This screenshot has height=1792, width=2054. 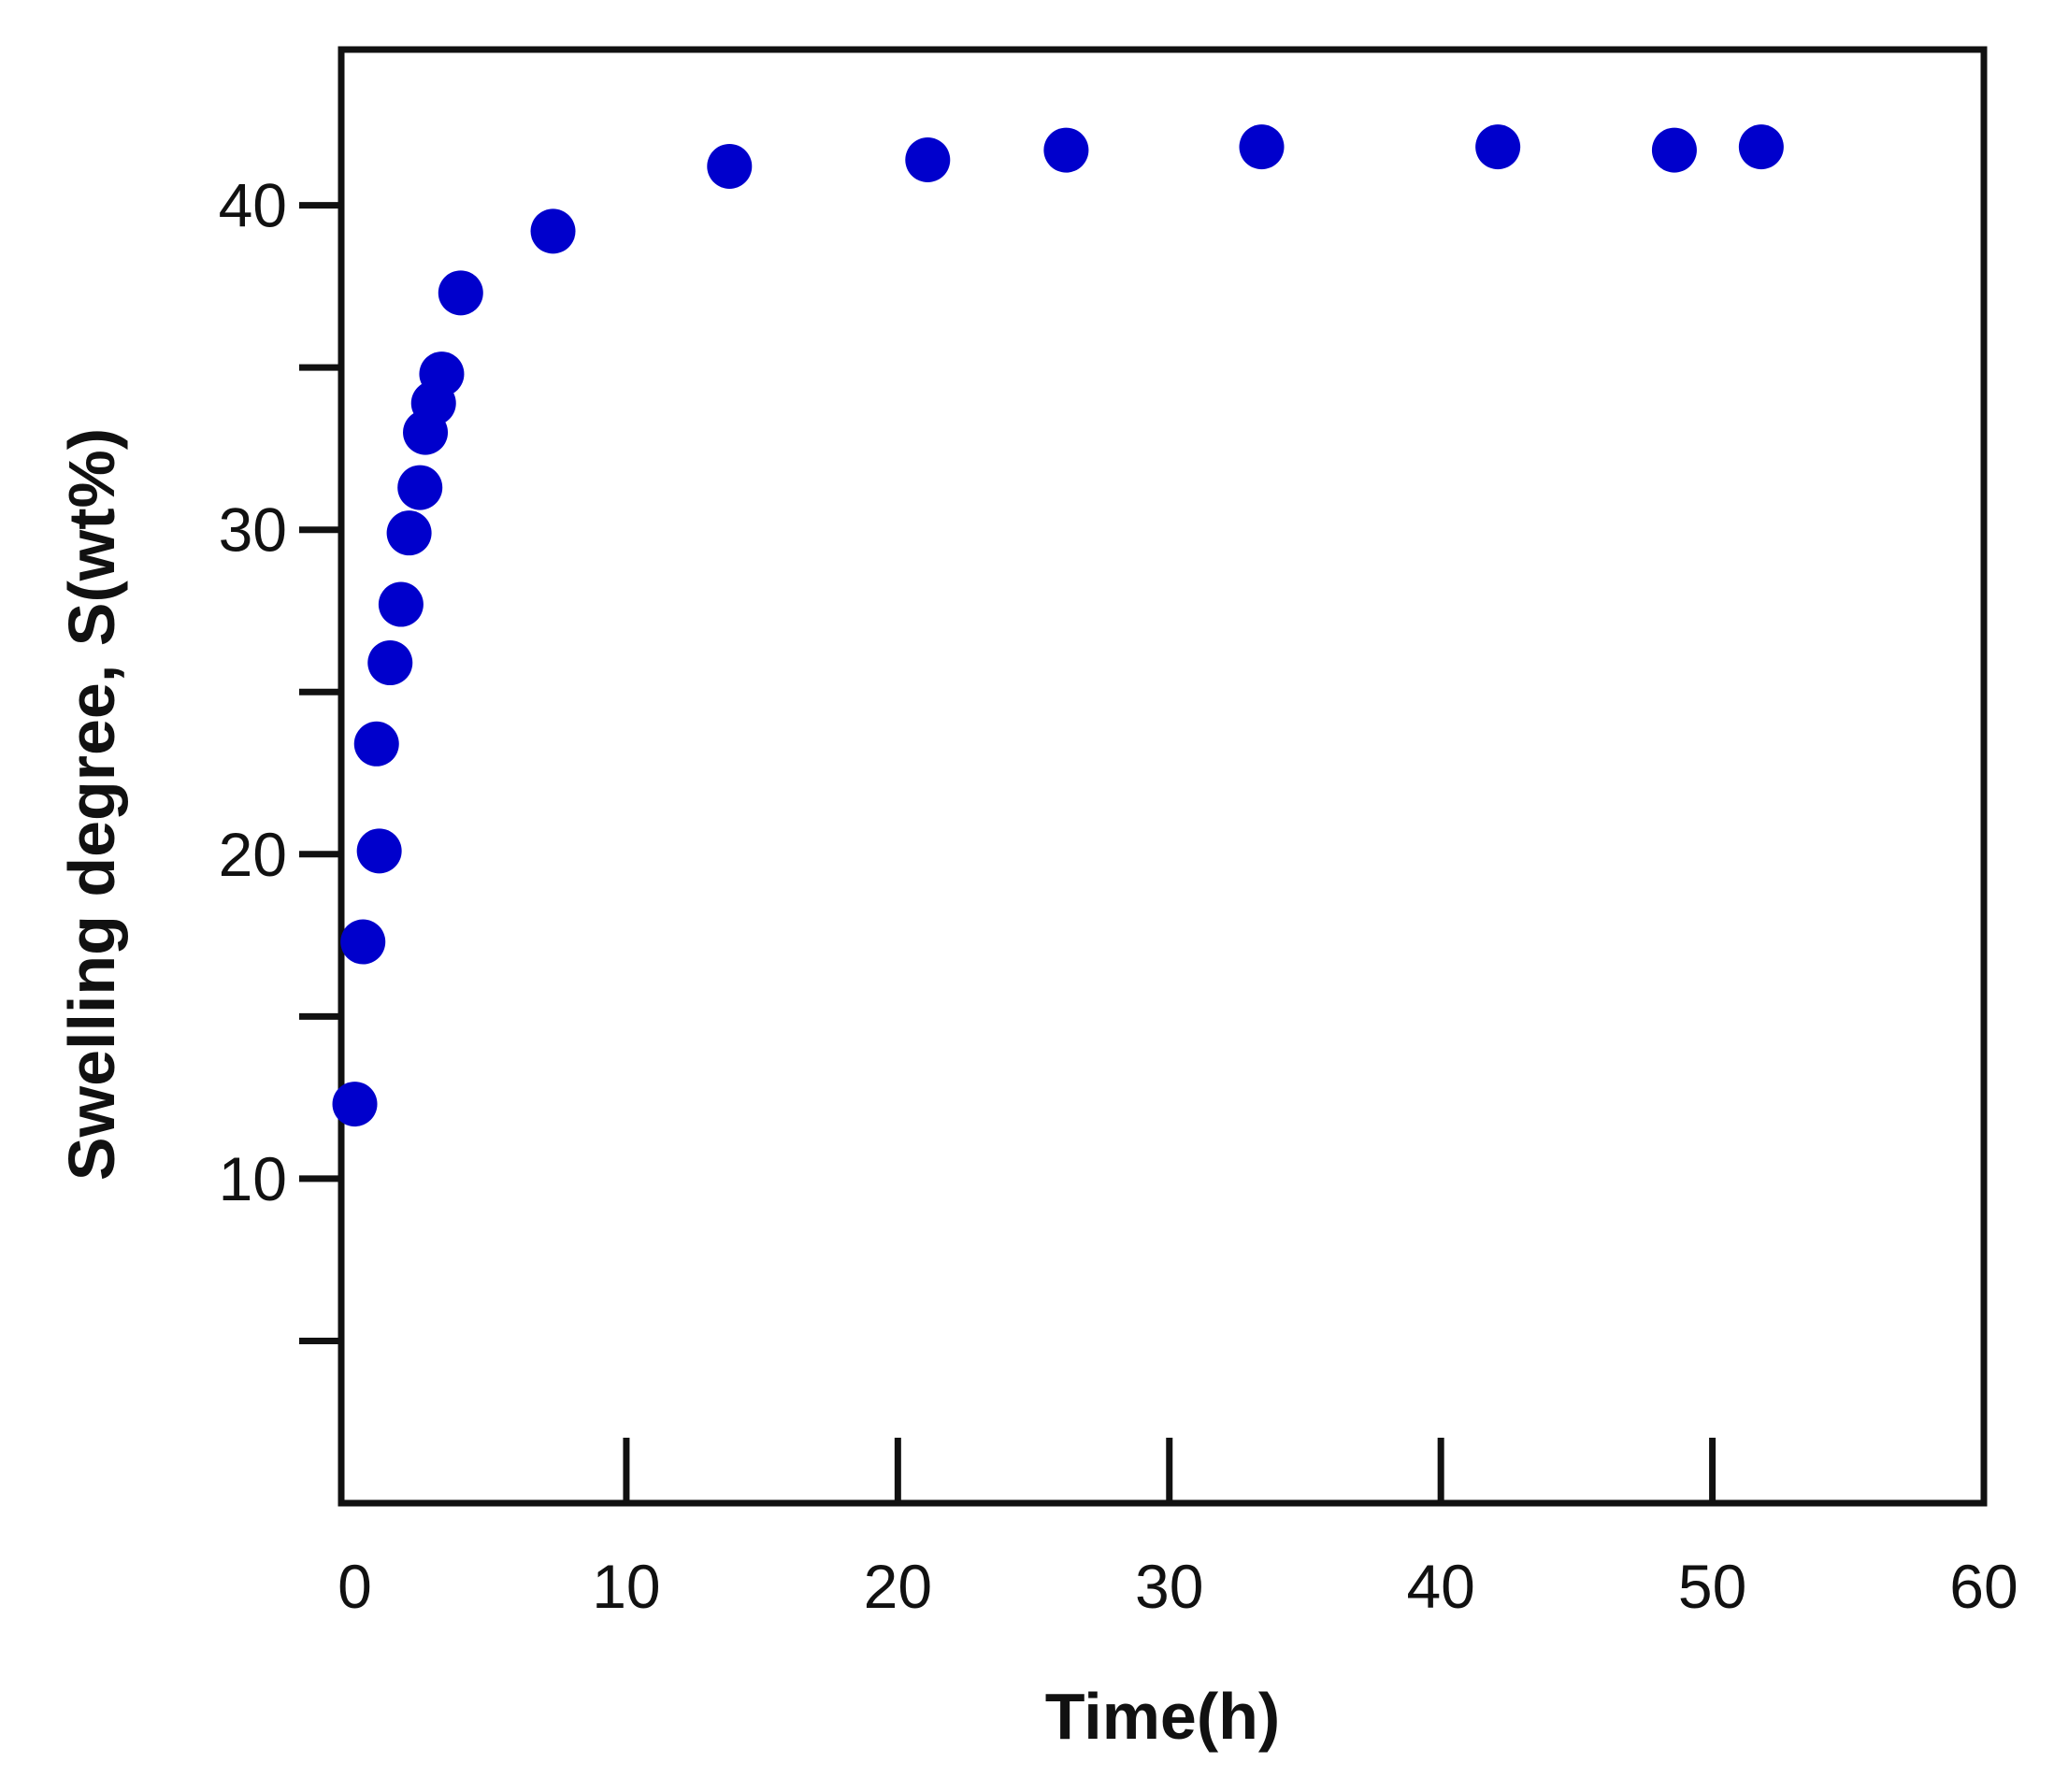 I want to click on x-tick-label: 50, so click(x=1712, y=1586).